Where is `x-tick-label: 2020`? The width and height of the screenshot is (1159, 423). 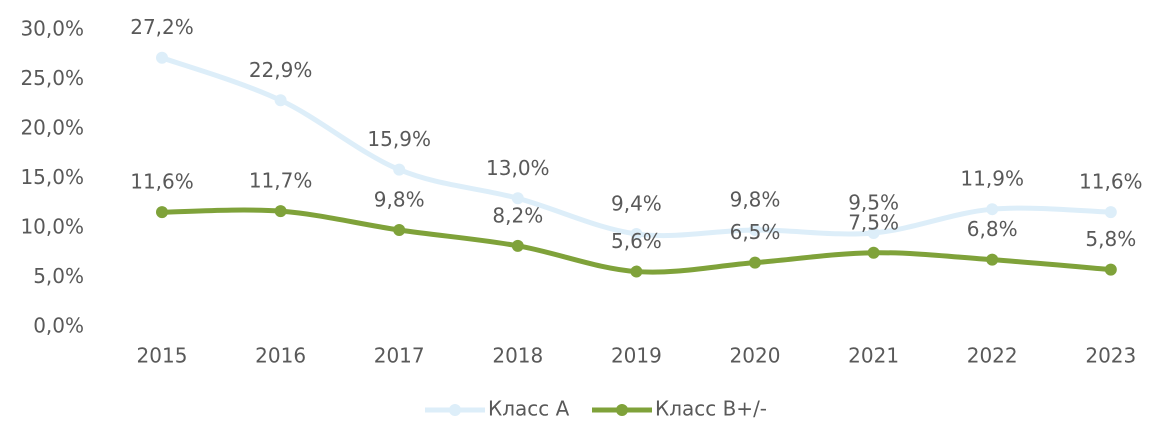
x-tick-label: 2020 is located at coordinates (755, 356).